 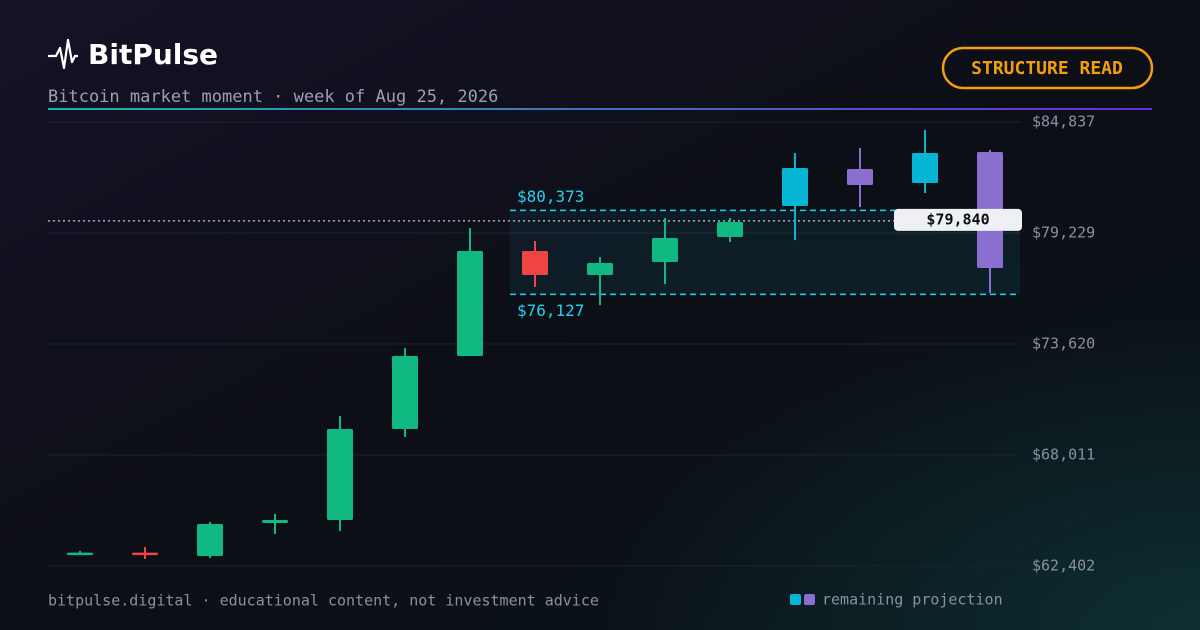 I want to click on current-price-tag, so click(x=958, y=219).